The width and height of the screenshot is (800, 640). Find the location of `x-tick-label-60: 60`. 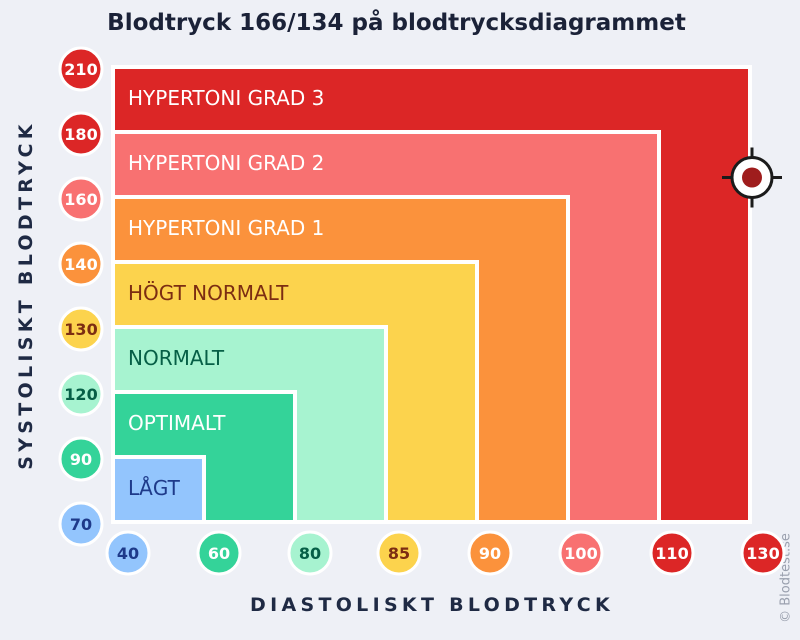

x-tick-label-60: 60 is located at coordinates (219, 553).